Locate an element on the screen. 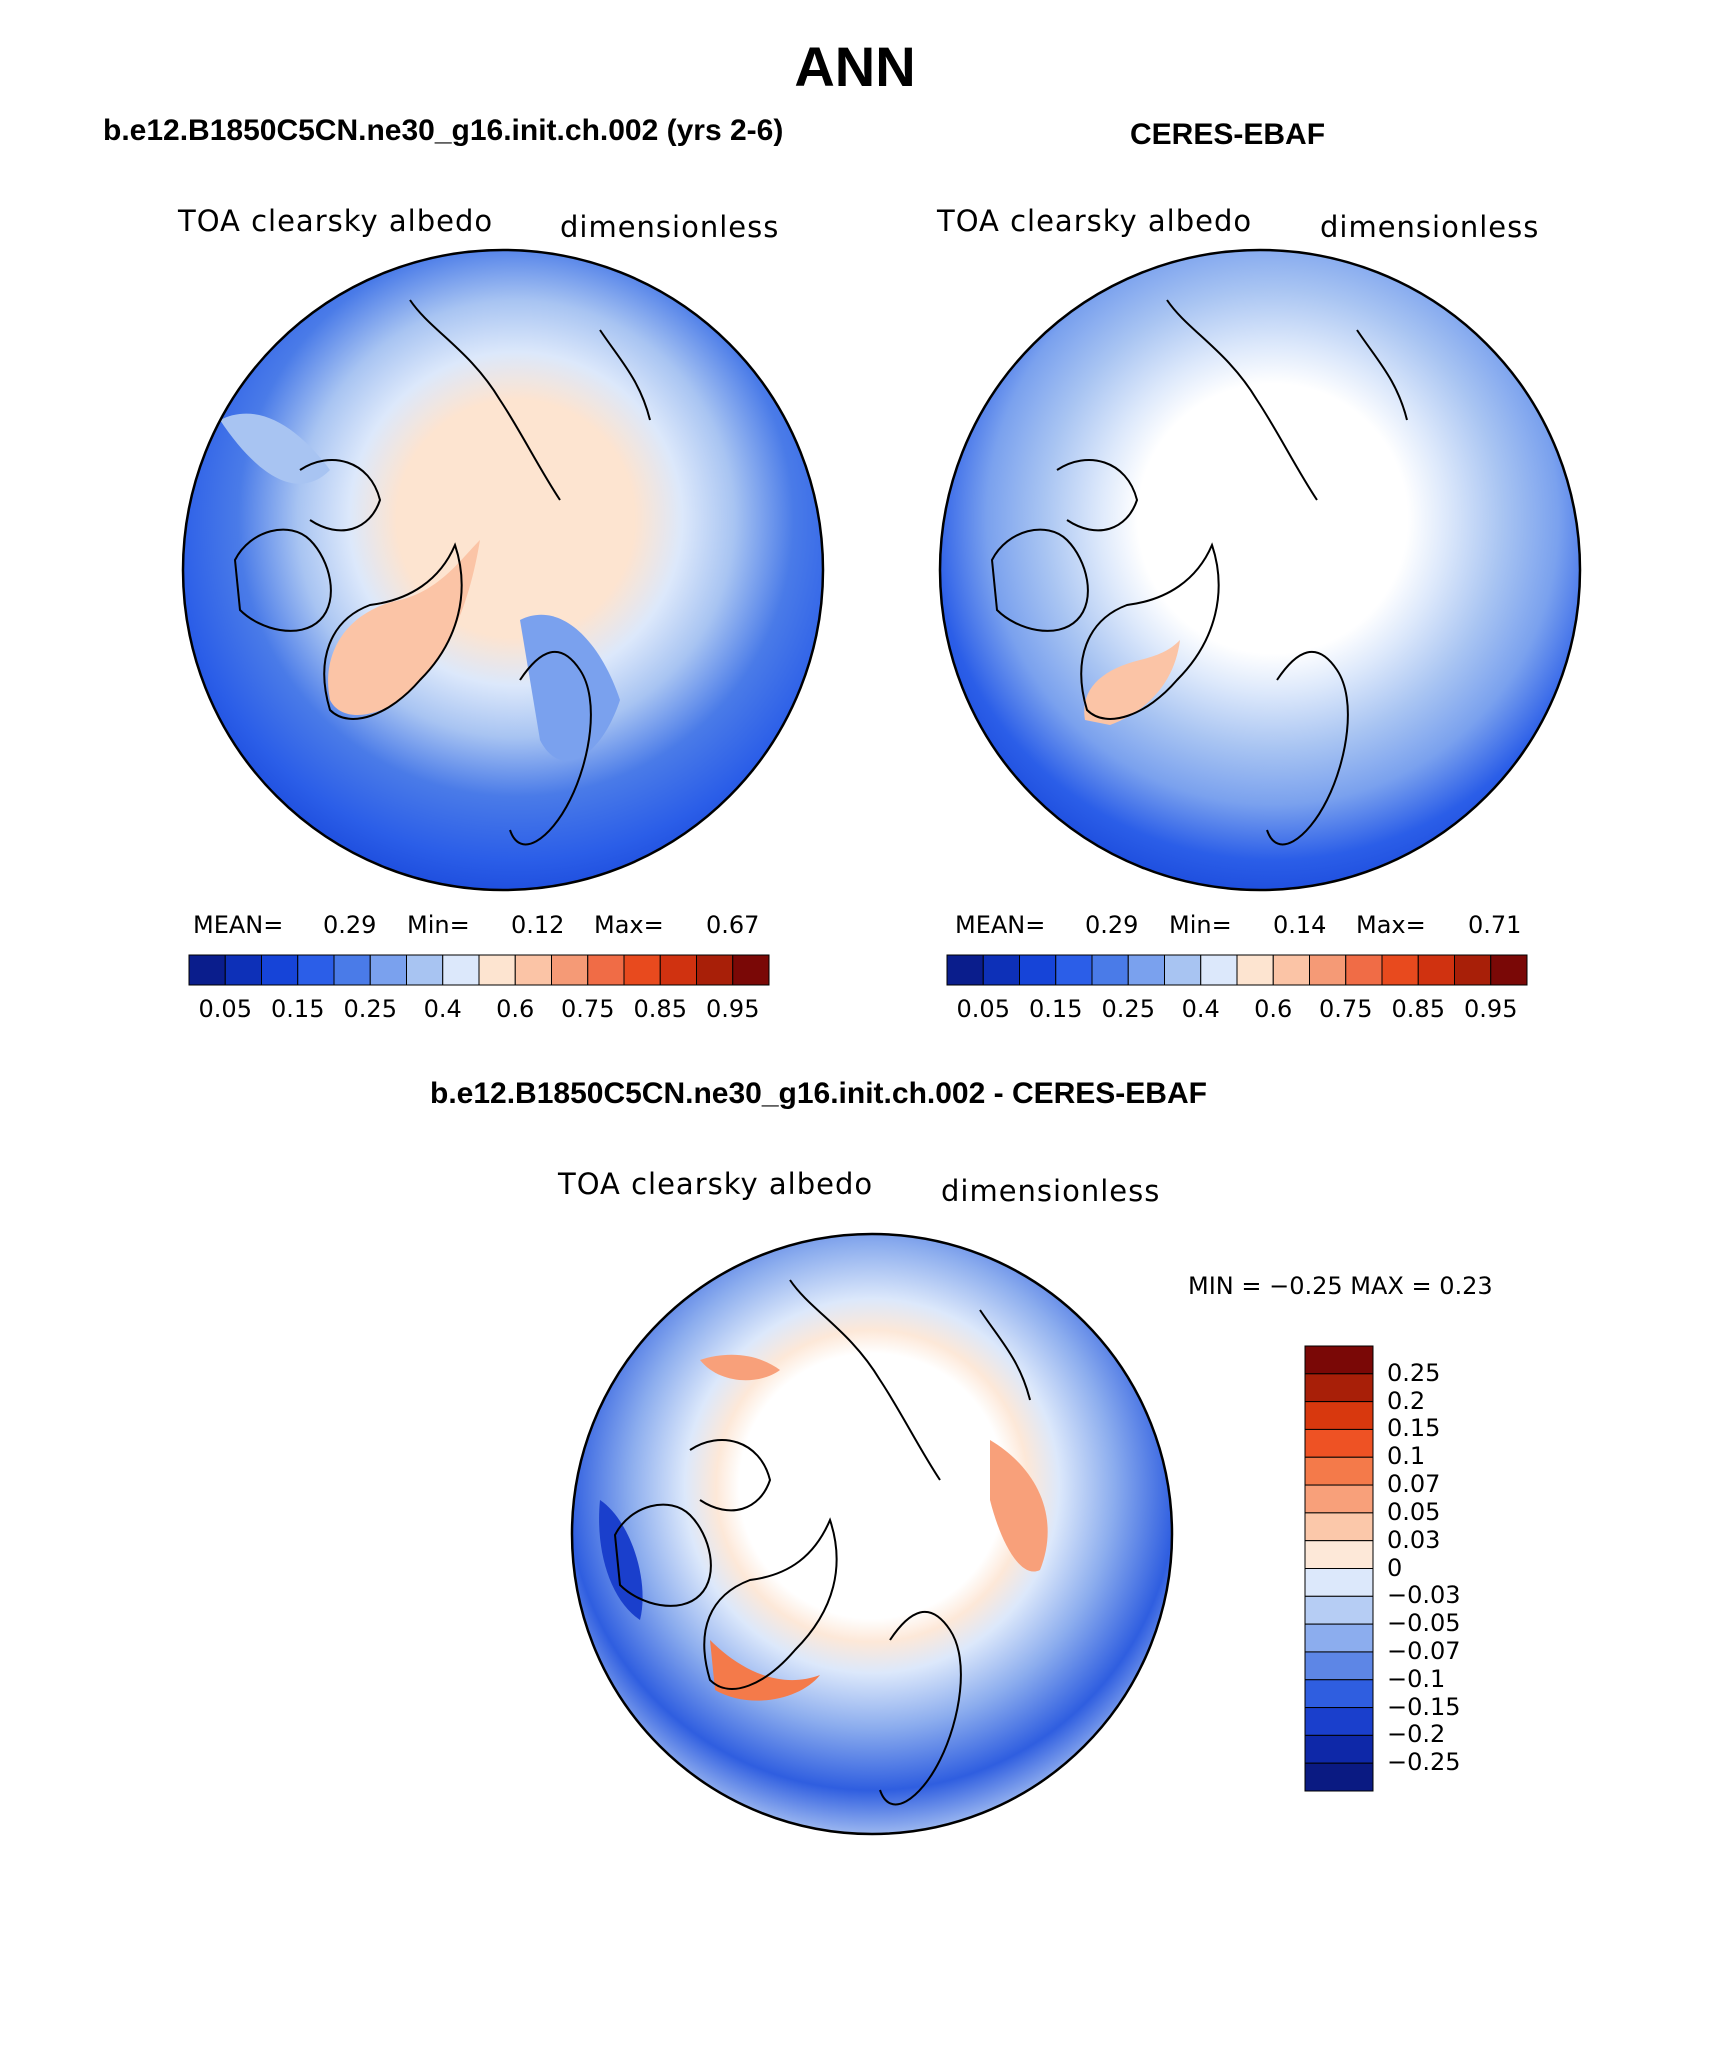 This screenshot has width=1710, height=2056. model-colorbar-tick-label: 0.15 is located at coordinates (298, 1009).